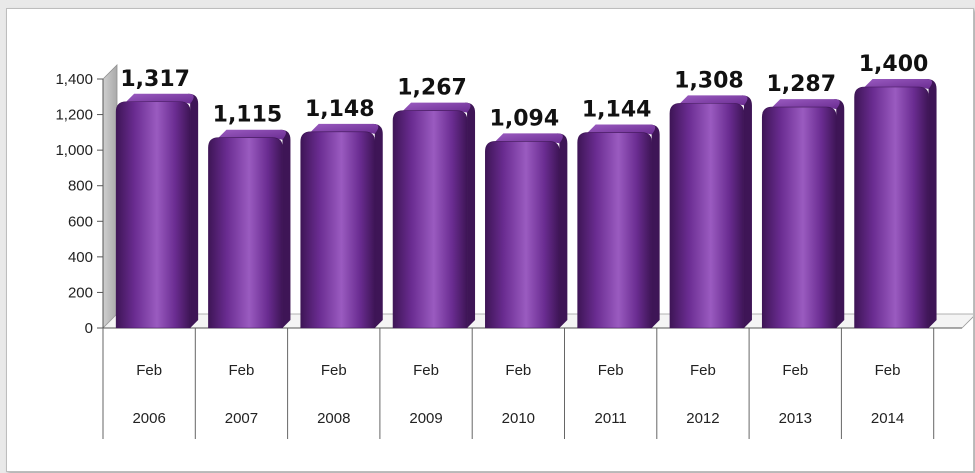 This screenshot has width=975, height=473. I want to click on bar-data-label: 1,094, so click(525, 118).